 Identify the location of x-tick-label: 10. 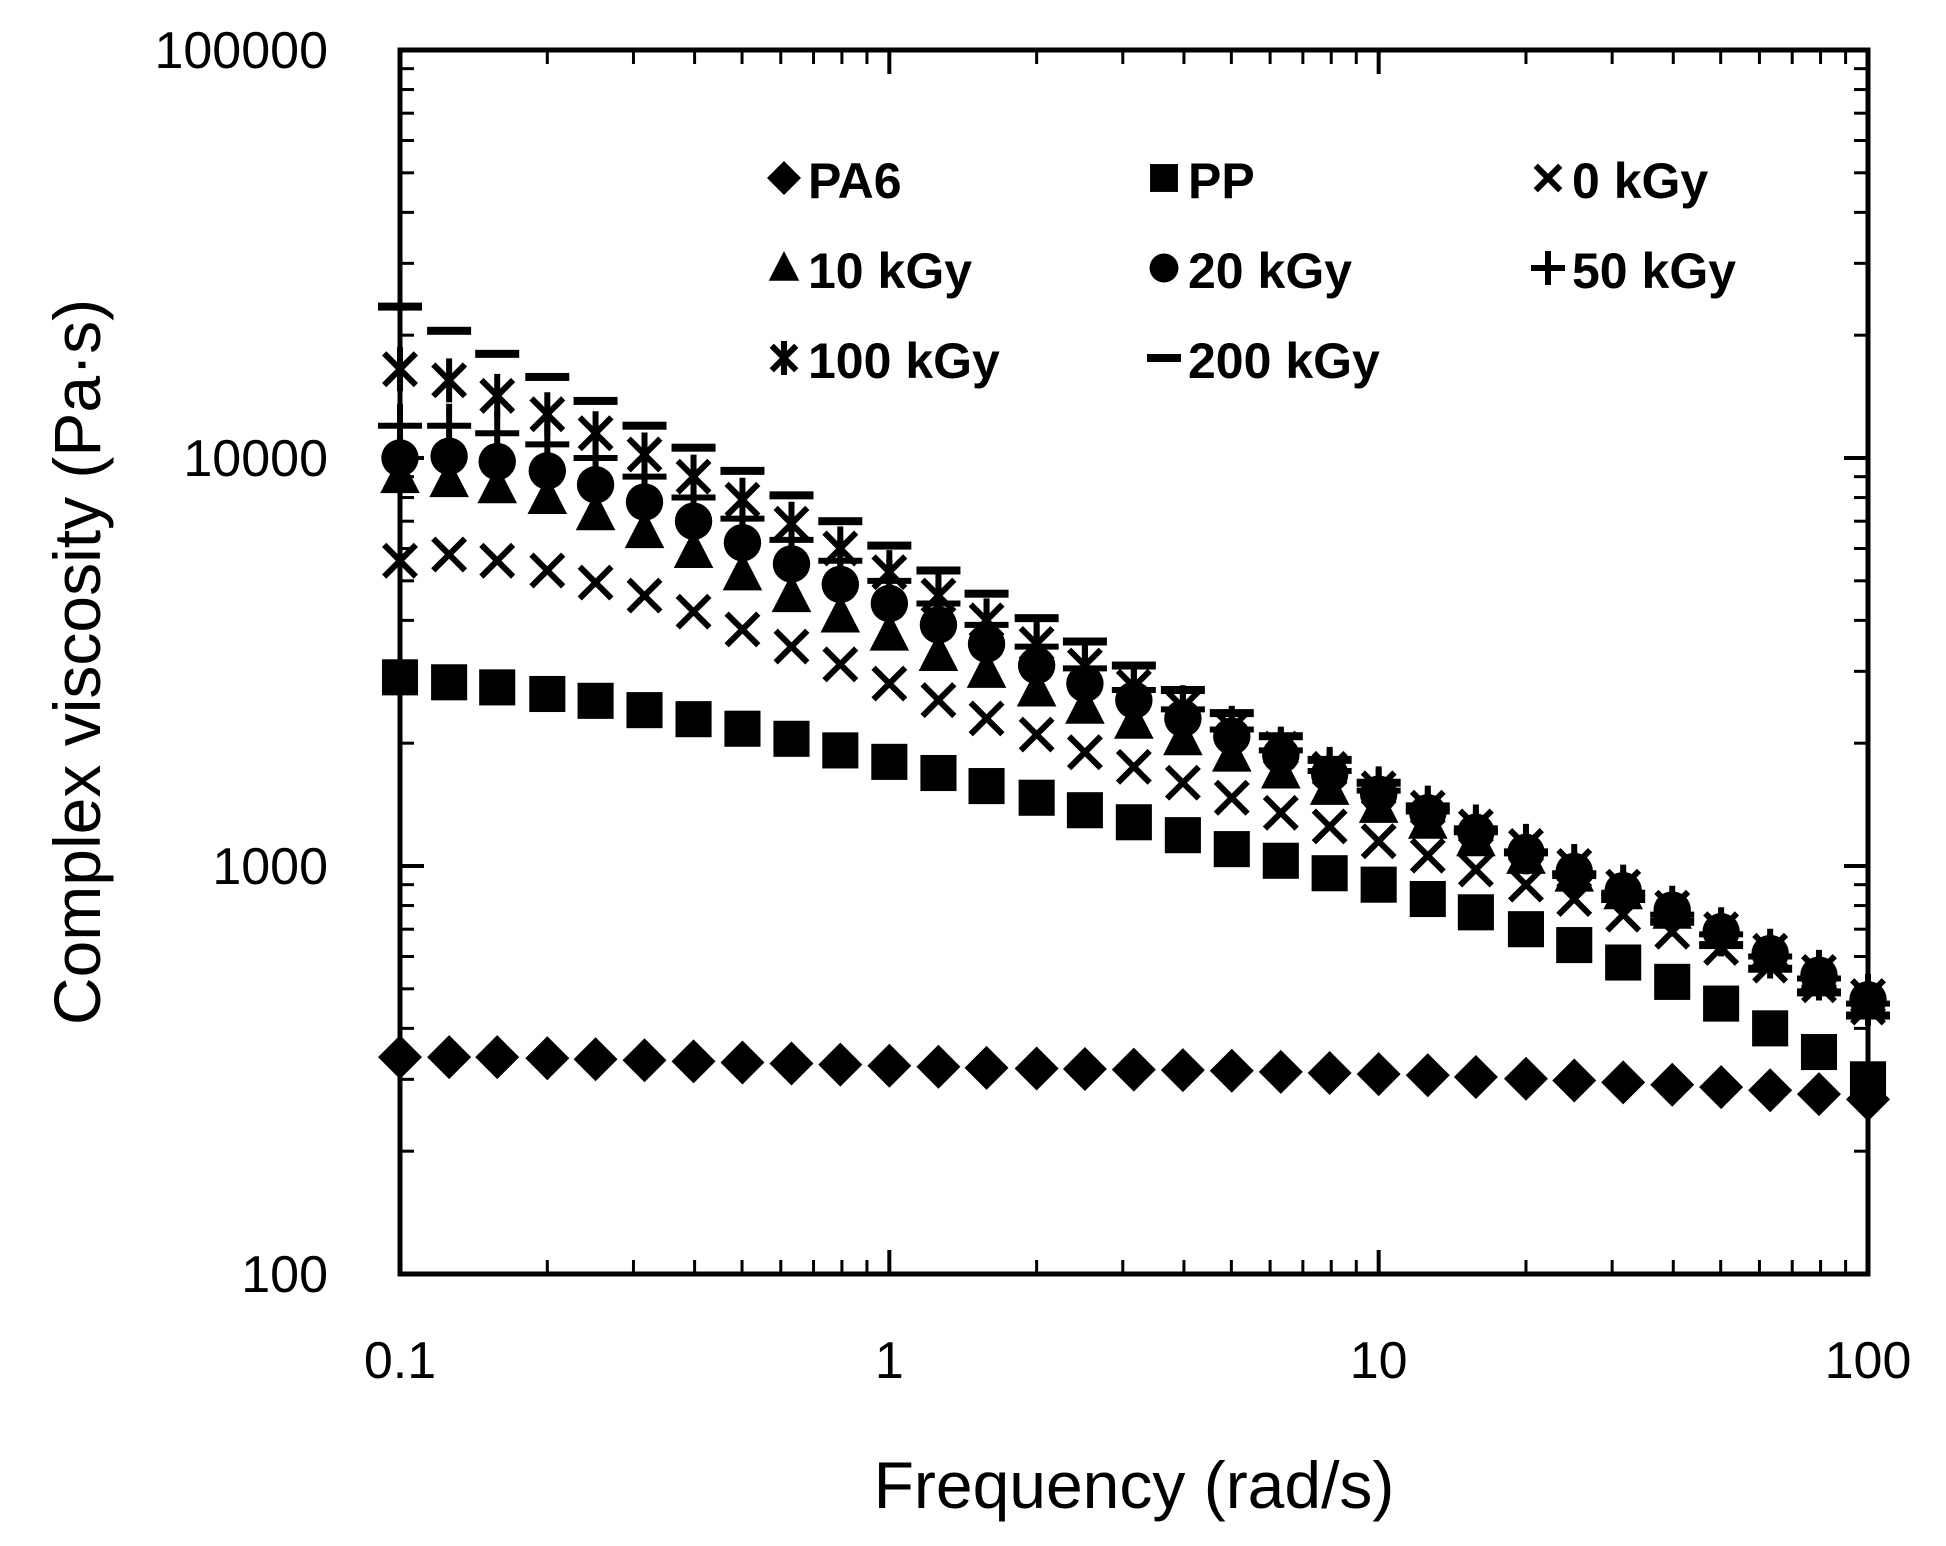
(1379, 1361).